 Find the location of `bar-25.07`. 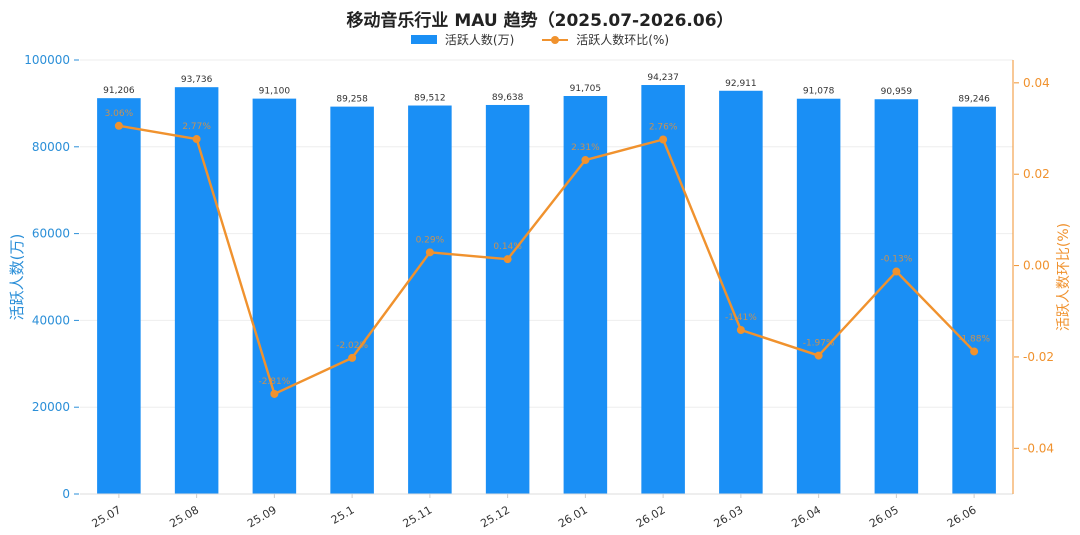

bar-25.07 is located at coordinates (119, 296).